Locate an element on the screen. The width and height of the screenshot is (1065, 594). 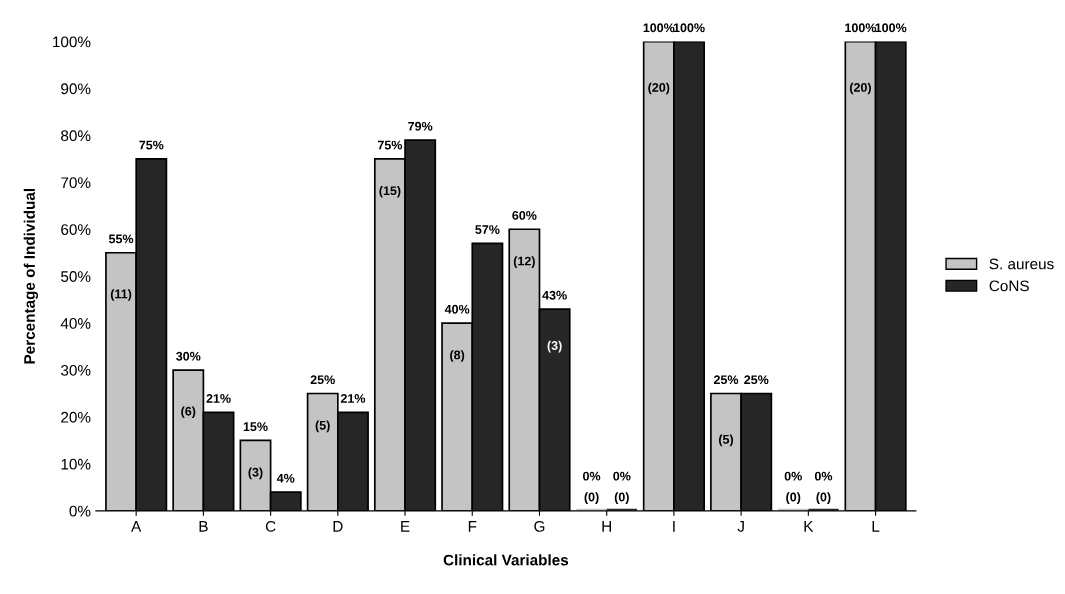
y-tick-label: 50% is located at coordinates (76, 276).